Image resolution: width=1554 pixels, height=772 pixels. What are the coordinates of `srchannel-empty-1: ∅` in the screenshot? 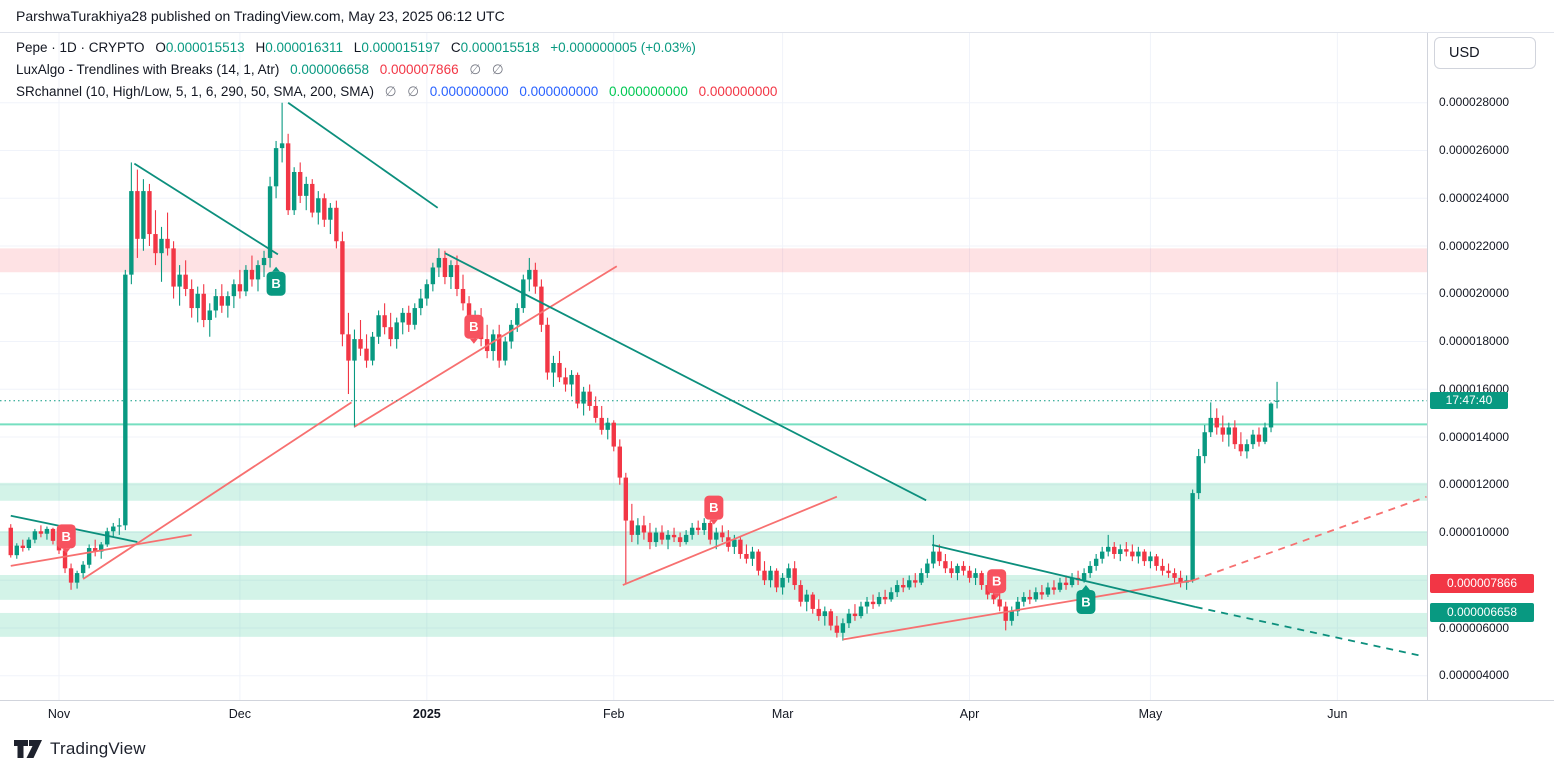 It's located at (390, 91).